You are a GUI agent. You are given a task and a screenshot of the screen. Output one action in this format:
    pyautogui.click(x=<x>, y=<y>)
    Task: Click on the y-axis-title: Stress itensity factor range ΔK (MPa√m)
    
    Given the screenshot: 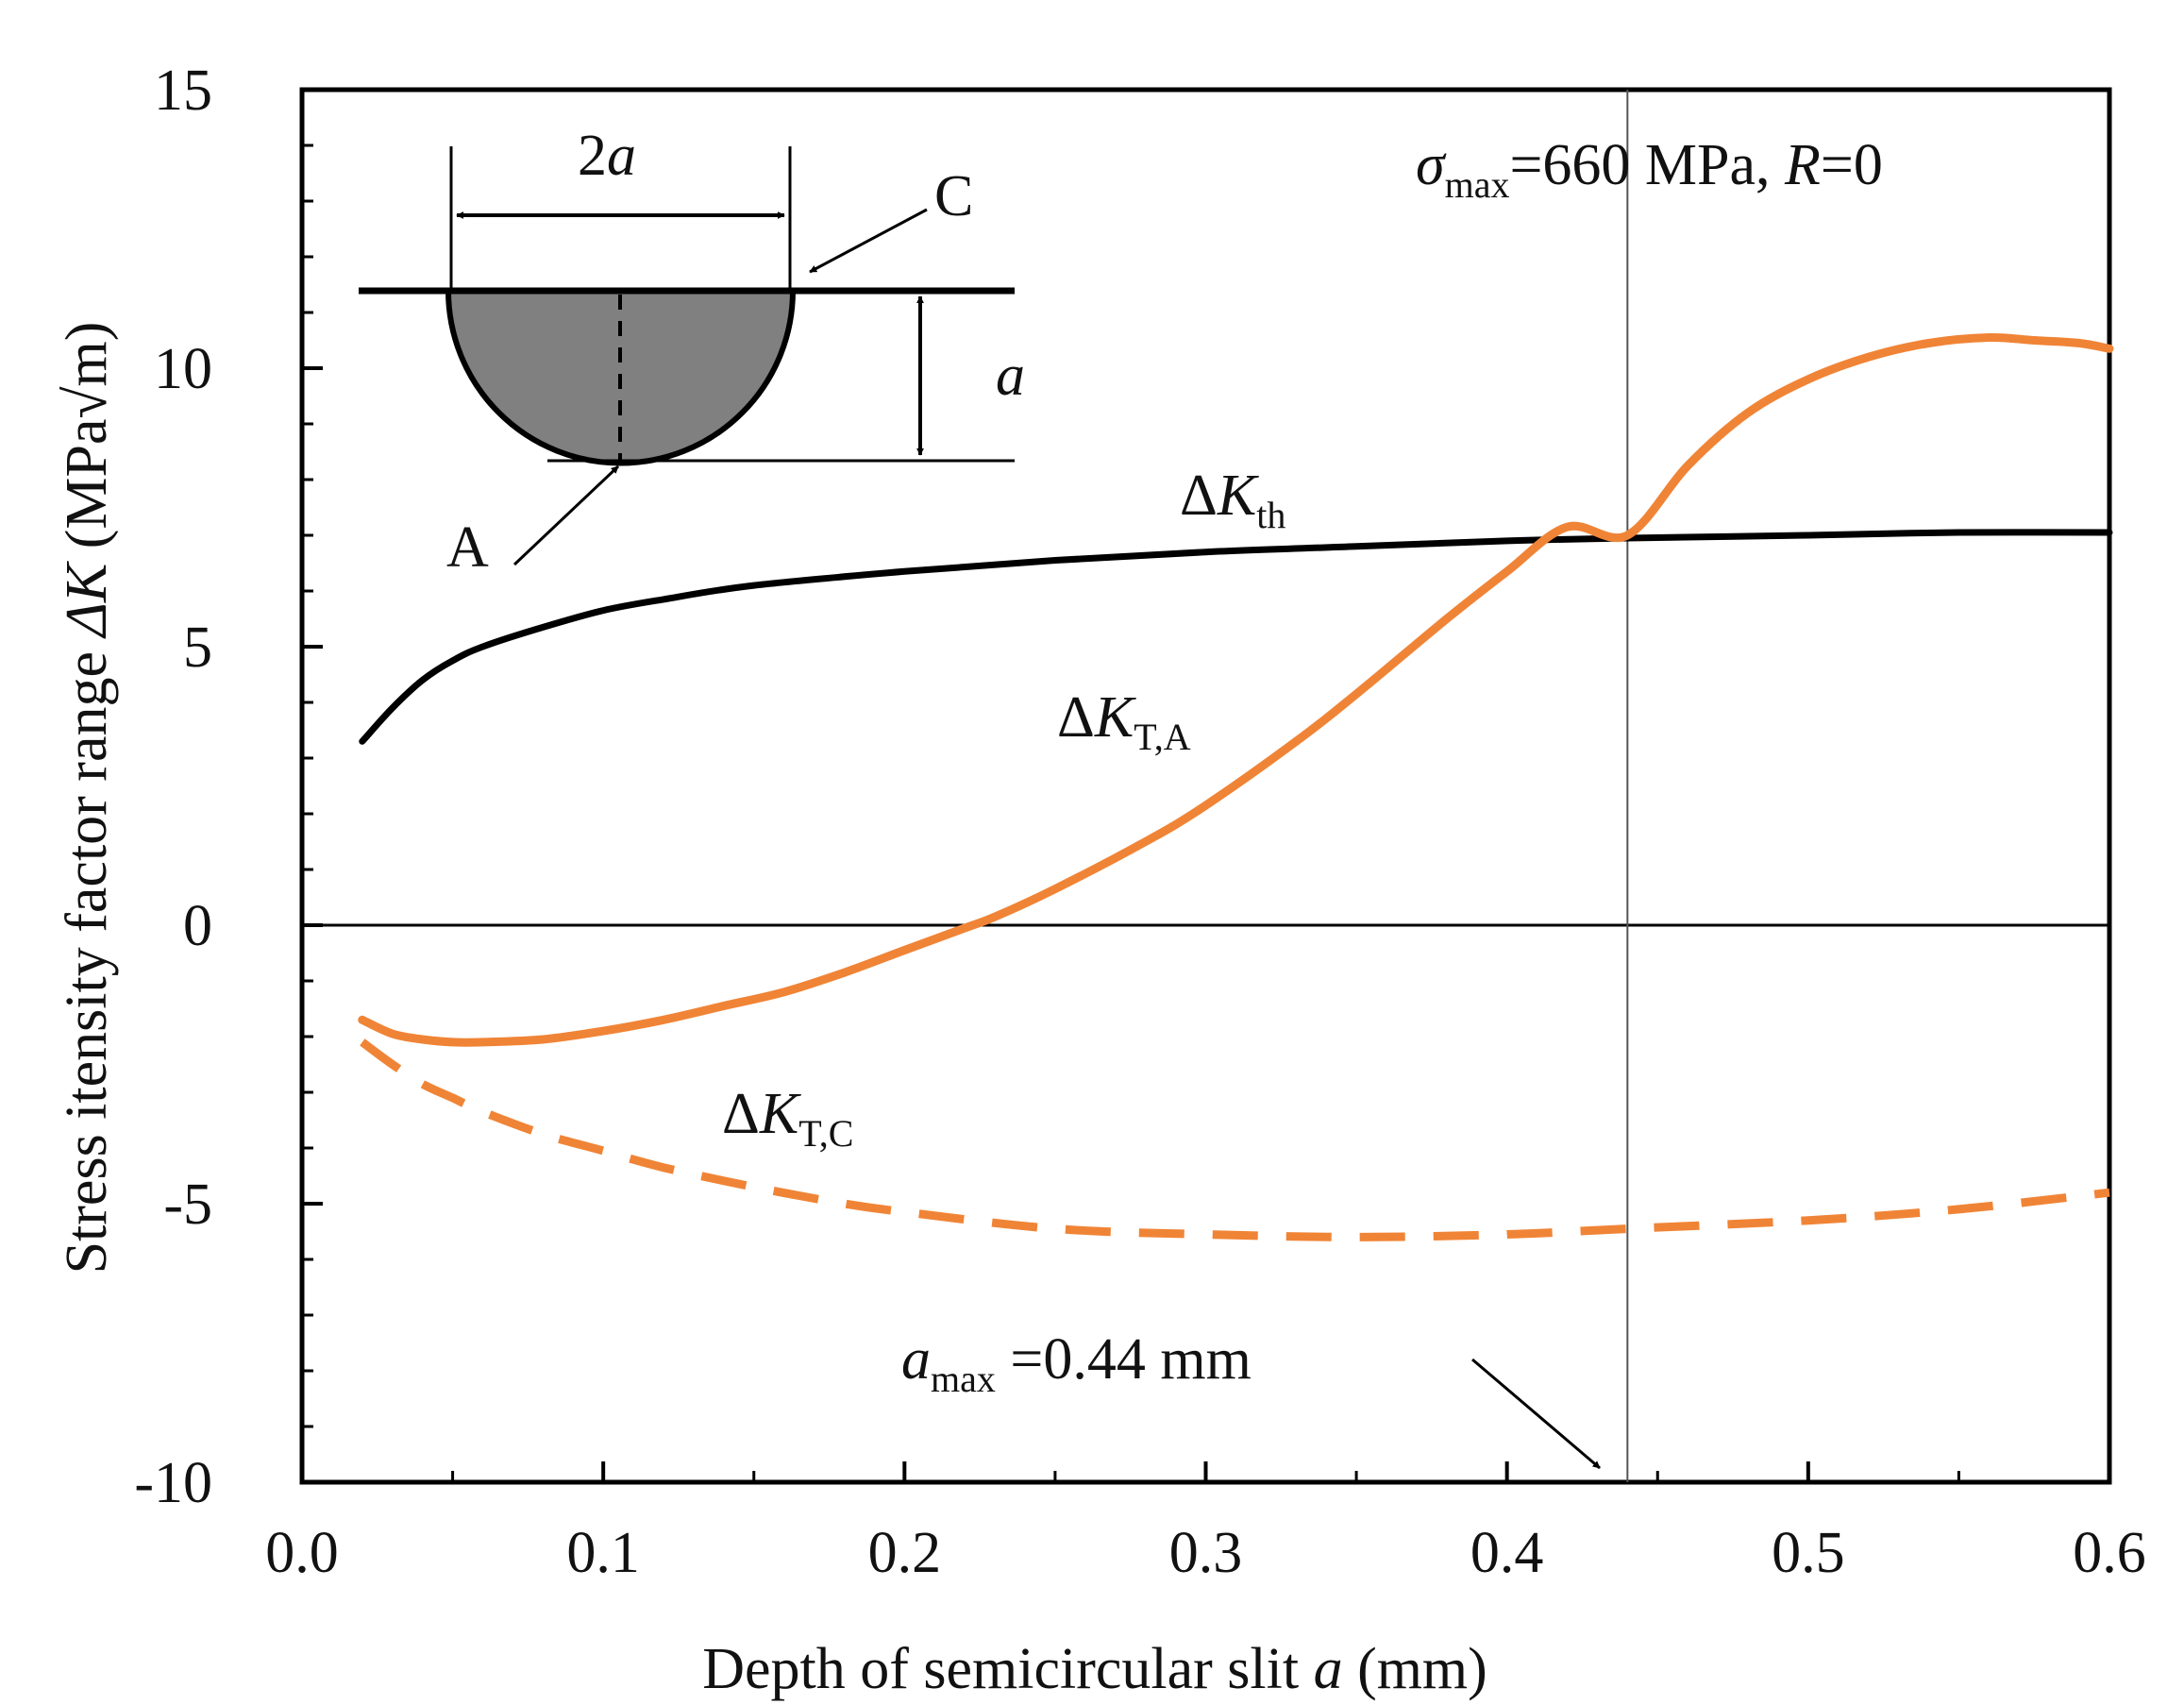 What is the action you would take?
    pyautogui.click(x=87, y=798)
    